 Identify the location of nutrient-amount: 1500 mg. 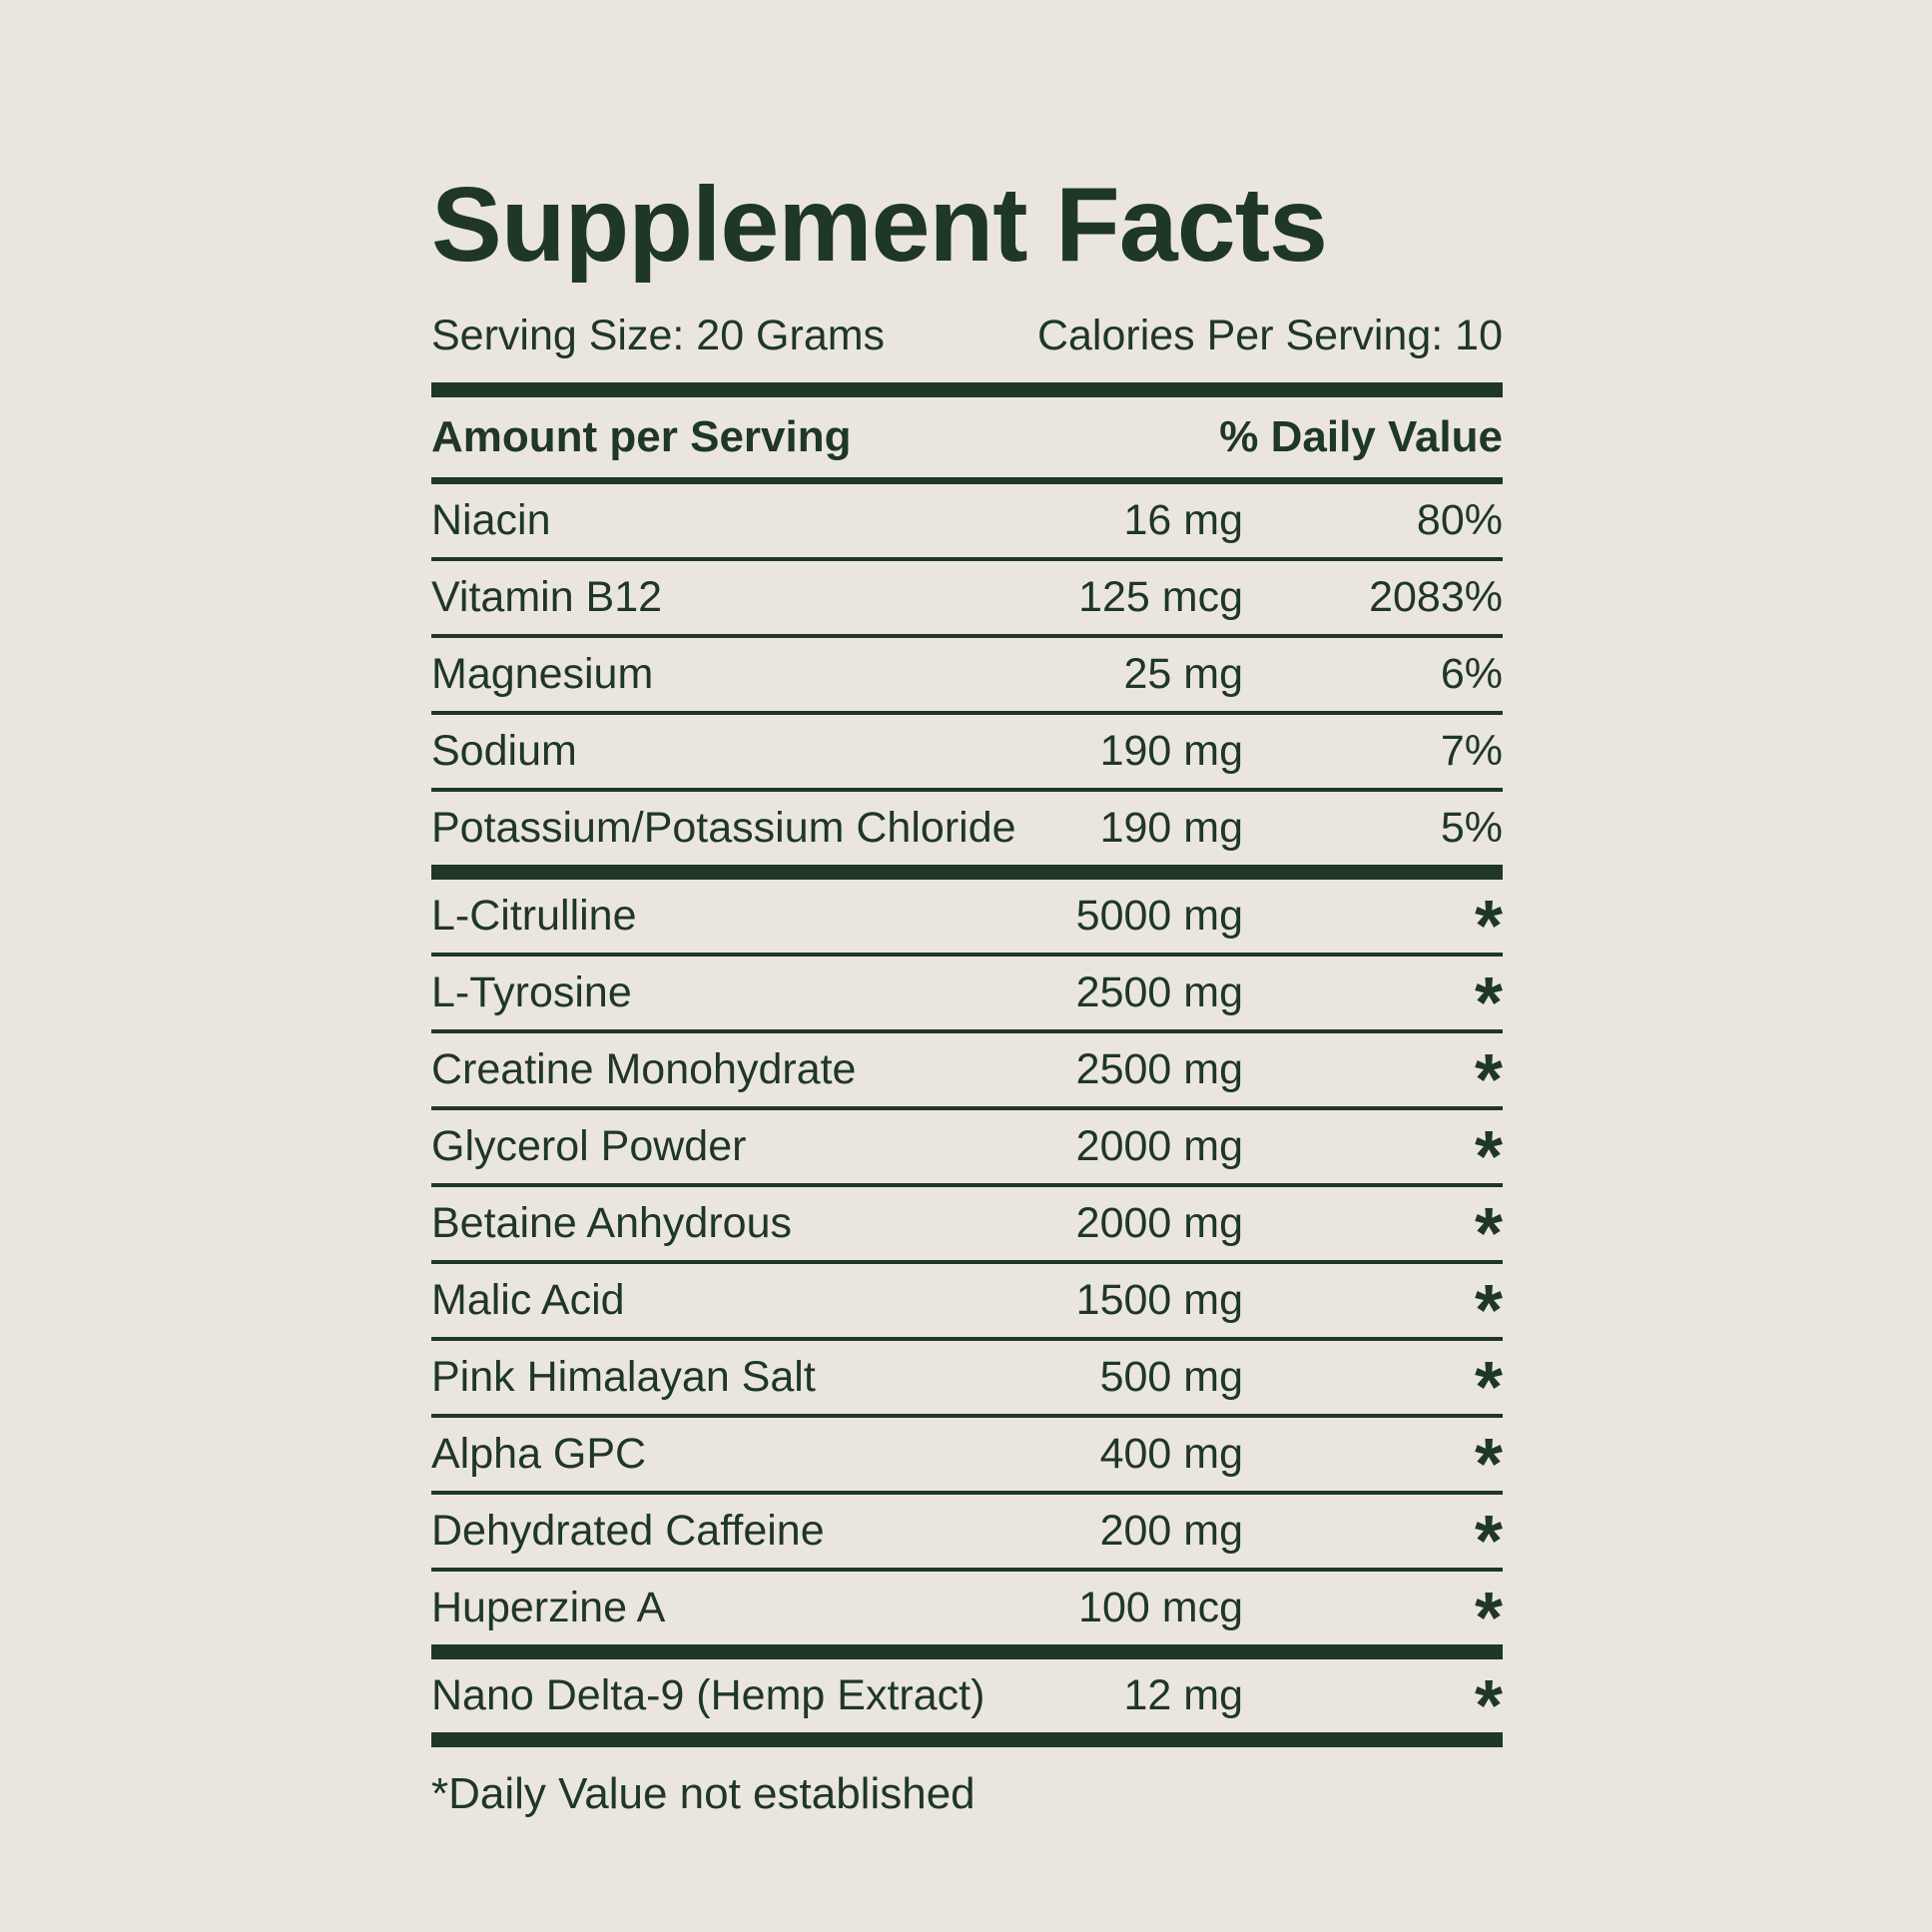
(1159, 1300).